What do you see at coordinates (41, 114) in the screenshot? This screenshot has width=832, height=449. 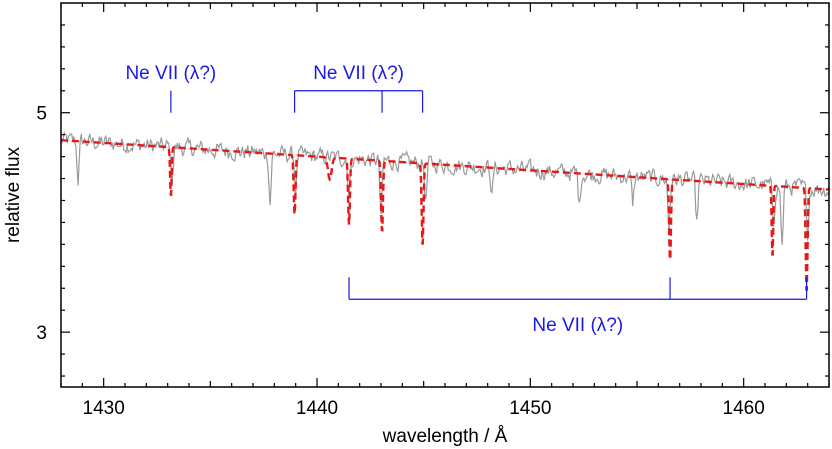 I see `y-tick-label: 5` at bounding box center [41, 114].